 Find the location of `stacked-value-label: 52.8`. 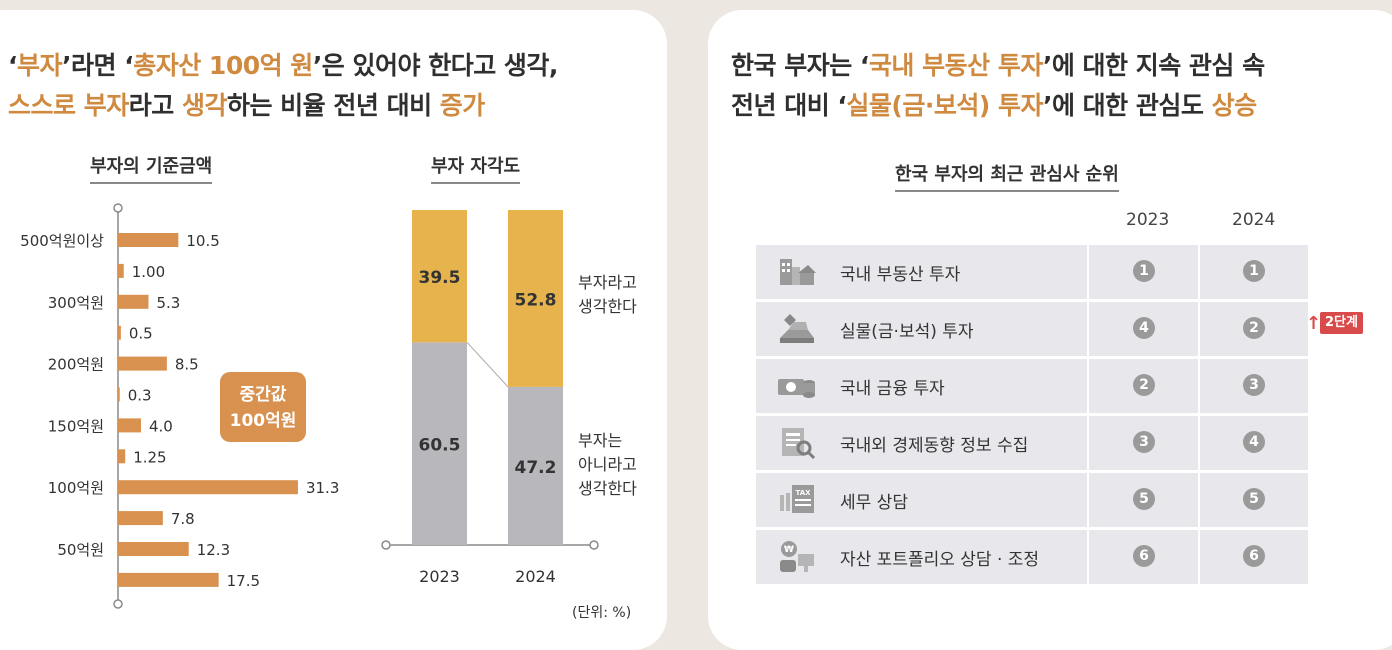

stacked-value-label: 52.8 is located at coordinates (536, 300).